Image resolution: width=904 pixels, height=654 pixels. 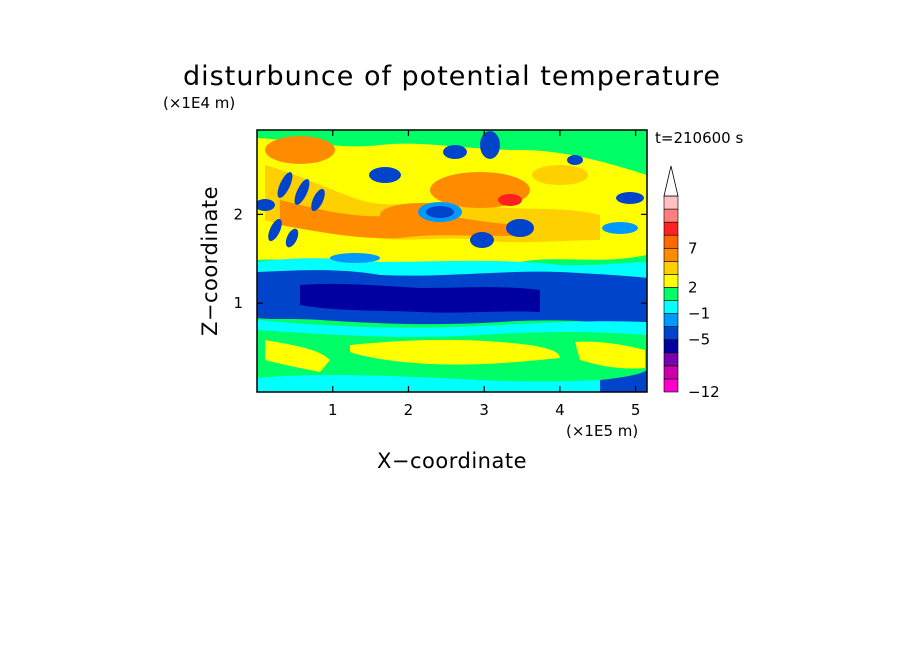 I want to click on chart-title: disturbunce of potential temperature, so click(x=452, y=76).